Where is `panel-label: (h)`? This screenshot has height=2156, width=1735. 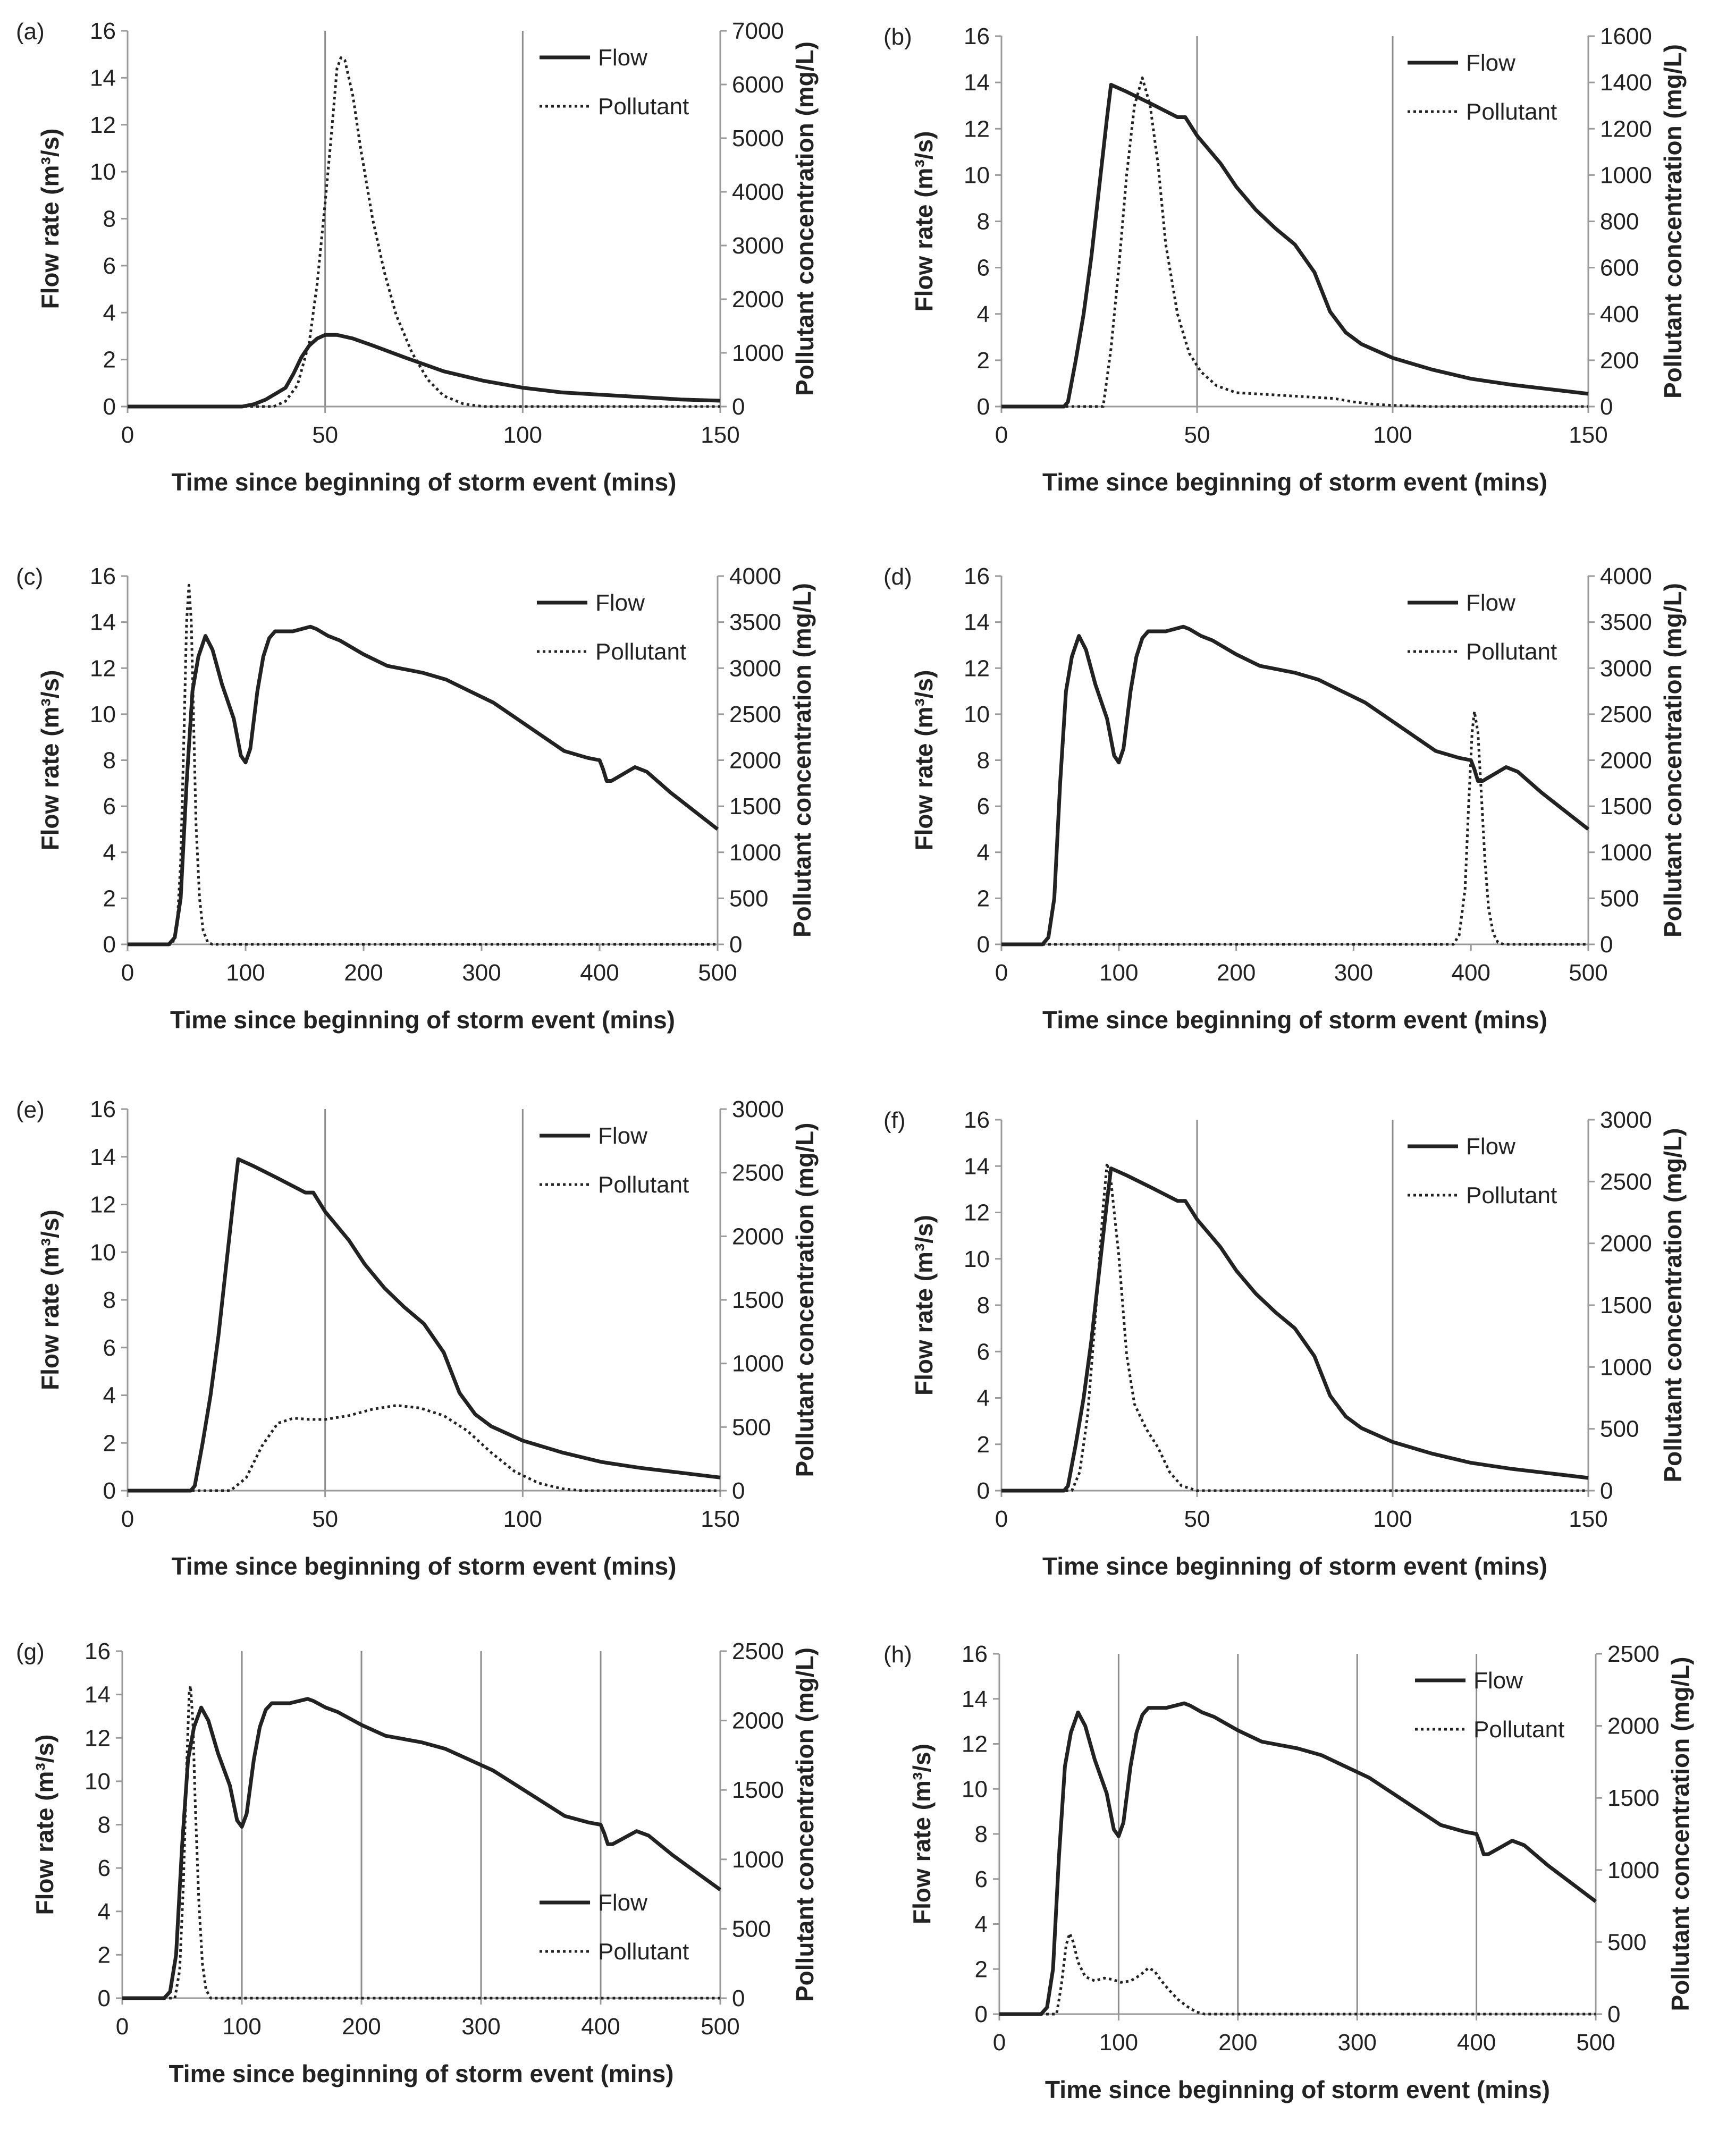
panel-label: (h) is located at coordinates (898, 1655).